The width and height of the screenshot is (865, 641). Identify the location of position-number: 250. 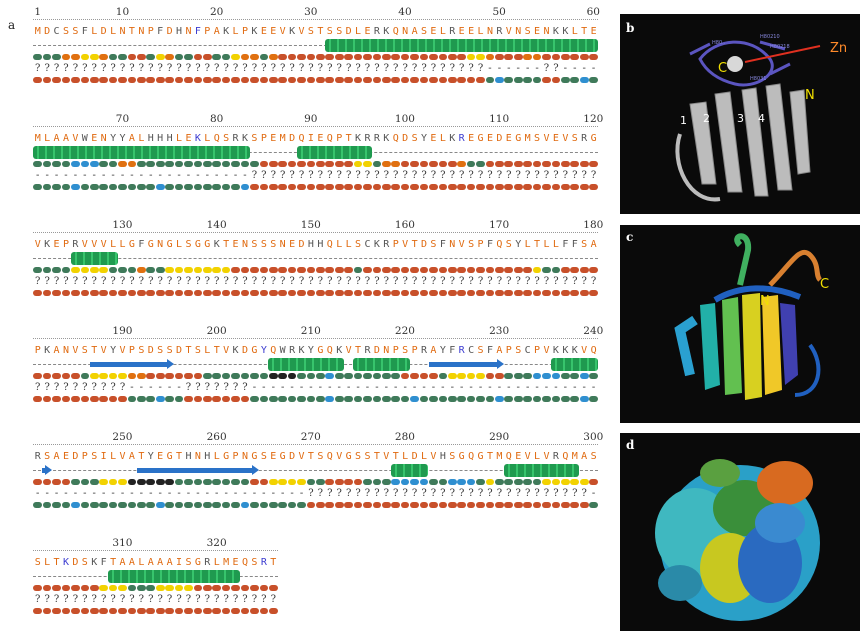
(122, 437).